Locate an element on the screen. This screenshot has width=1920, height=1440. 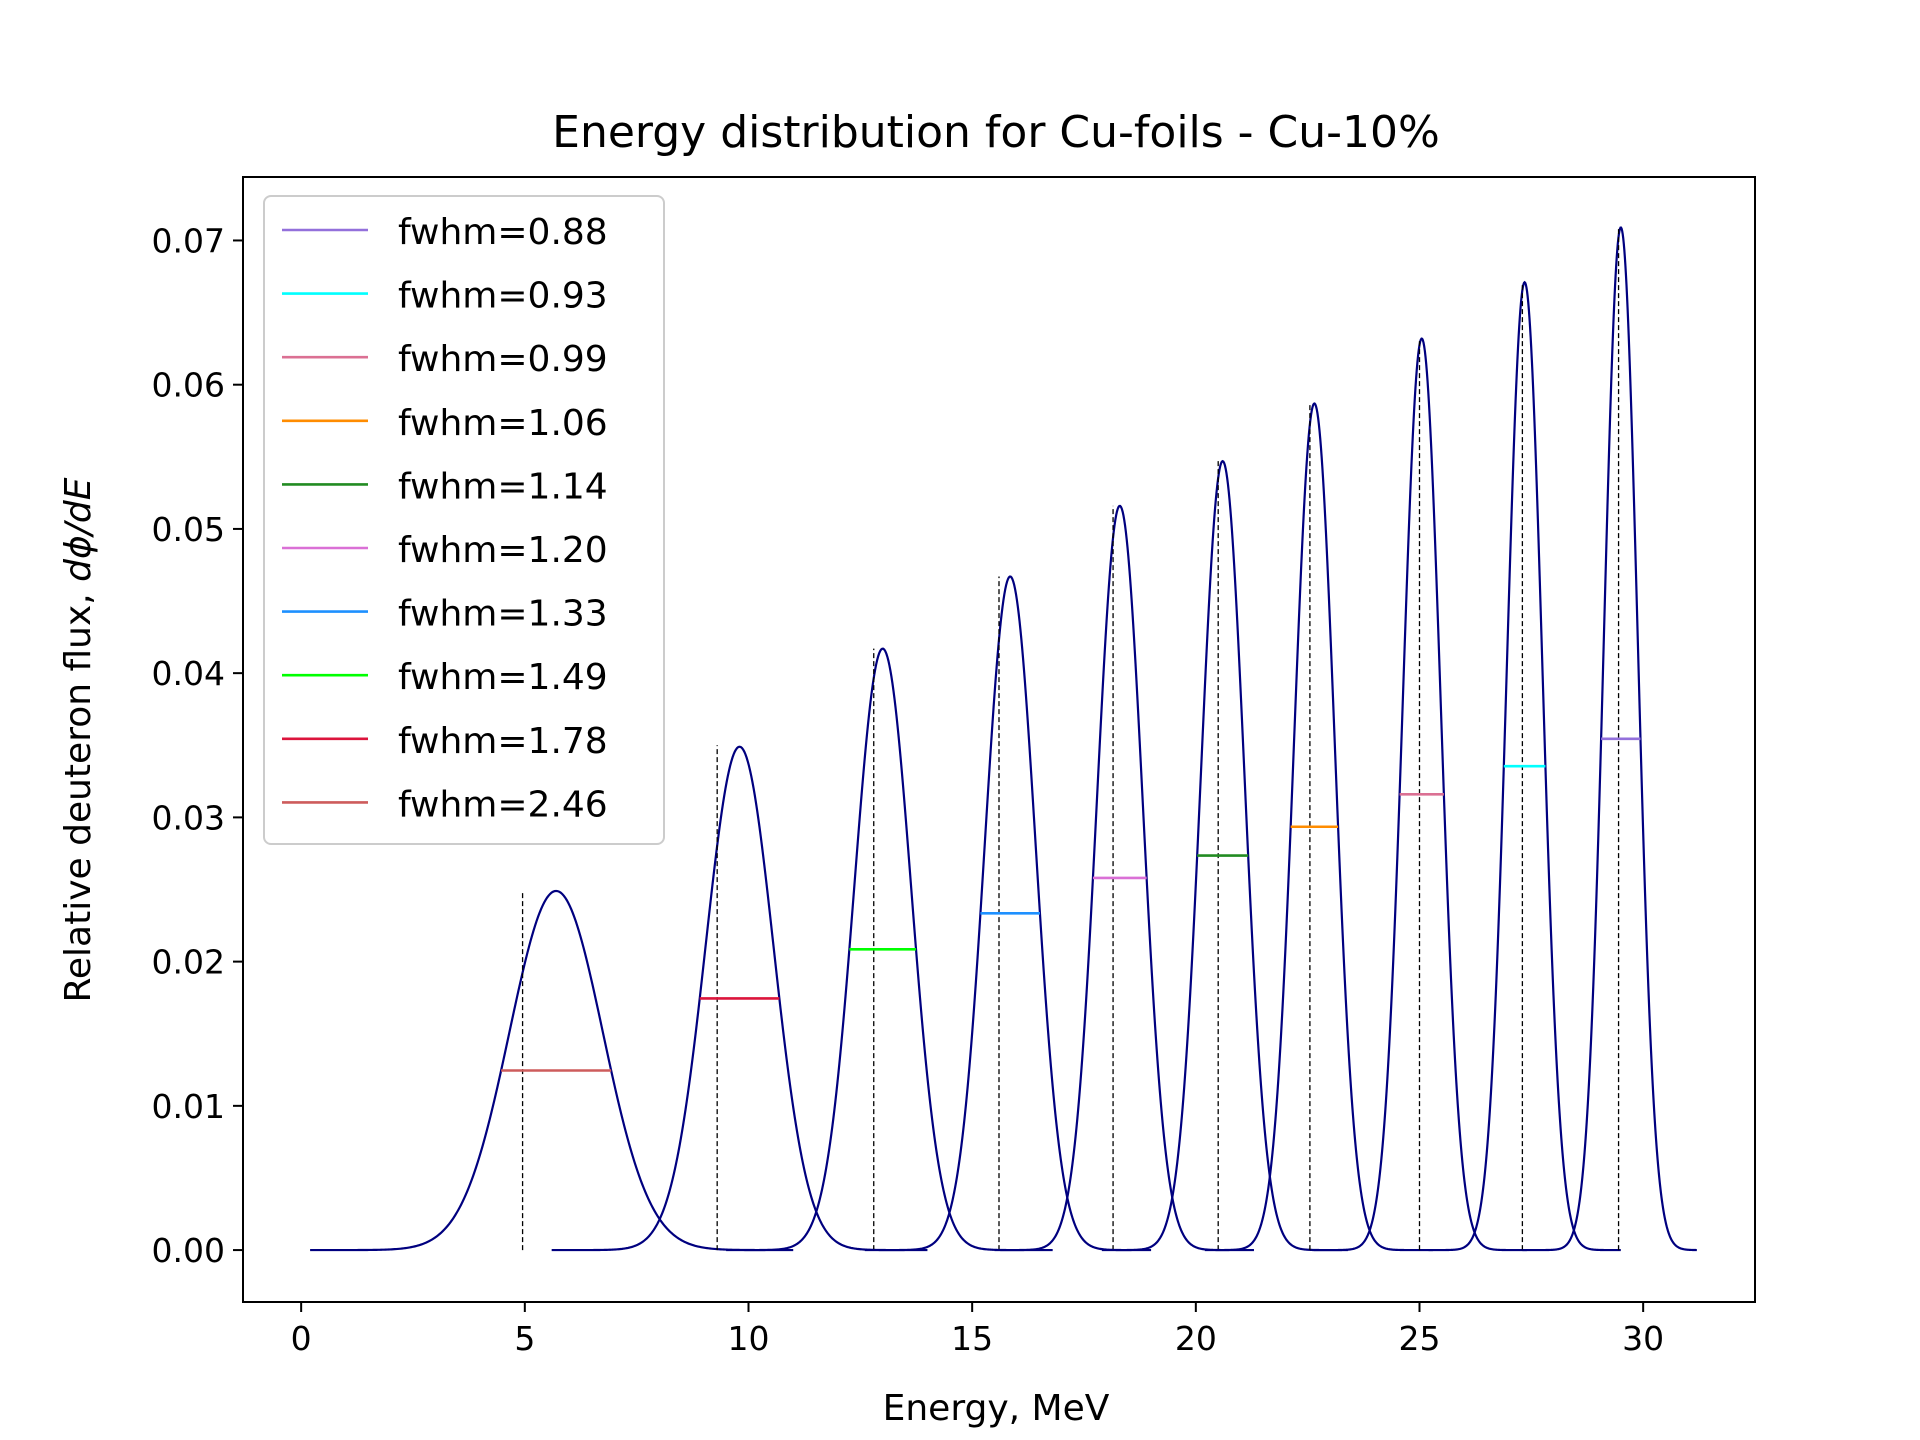
y-tick-label-3: 0.03 is located at coordinates (188, 817).